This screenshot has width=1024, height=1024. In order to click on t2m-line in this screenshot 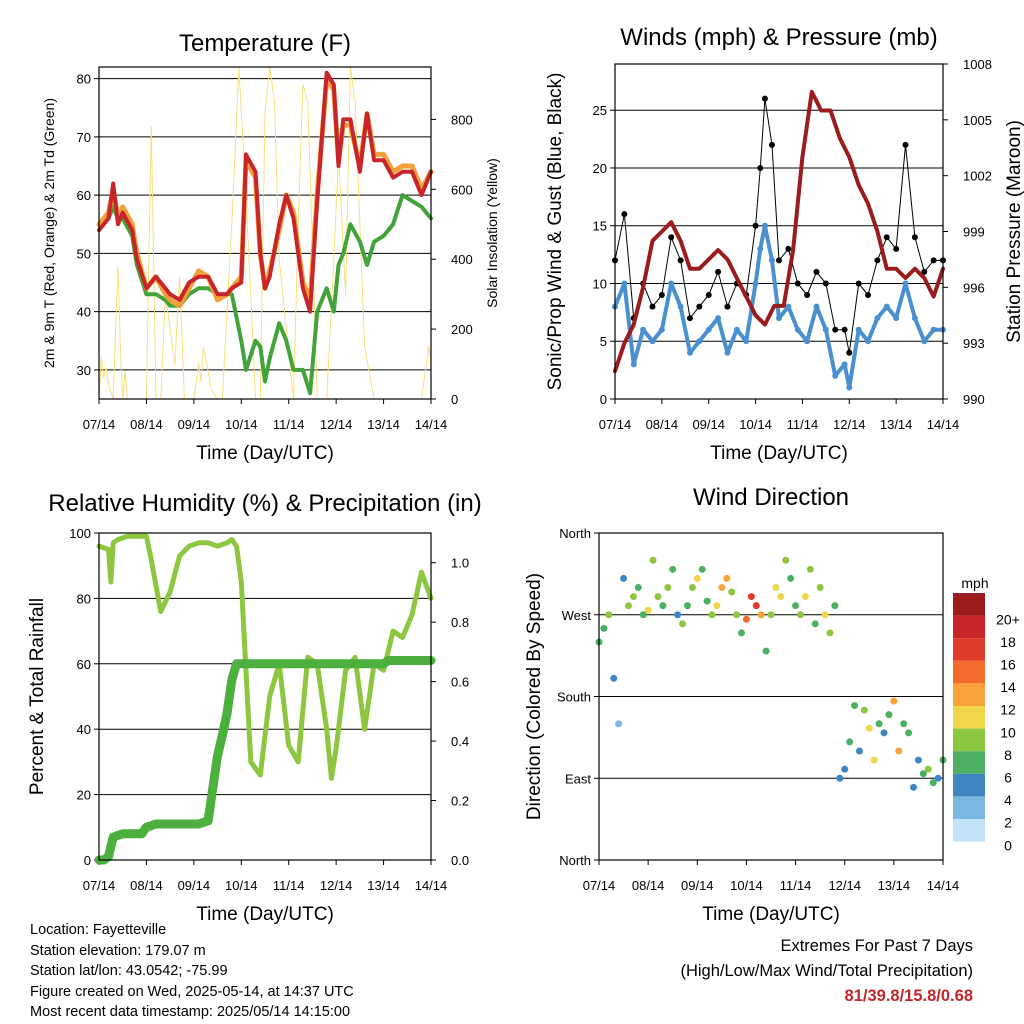, I will do `click(265, 192)`.